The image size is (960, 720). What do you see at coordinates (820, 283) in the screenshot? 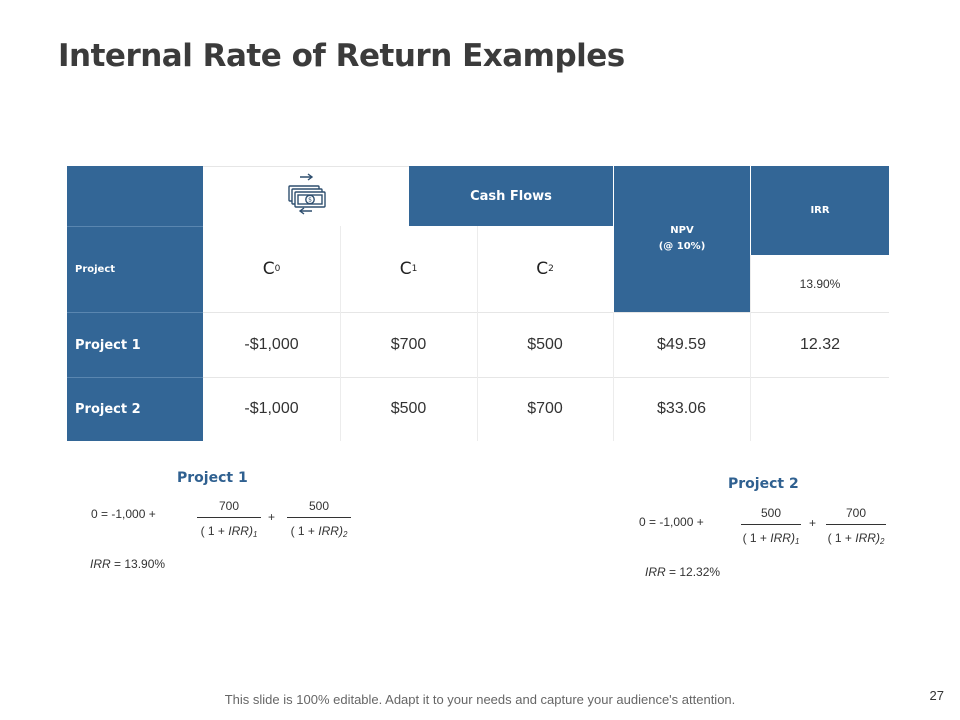
I see `irr-header-value: 13.90%` at bounding box center [820, 283].